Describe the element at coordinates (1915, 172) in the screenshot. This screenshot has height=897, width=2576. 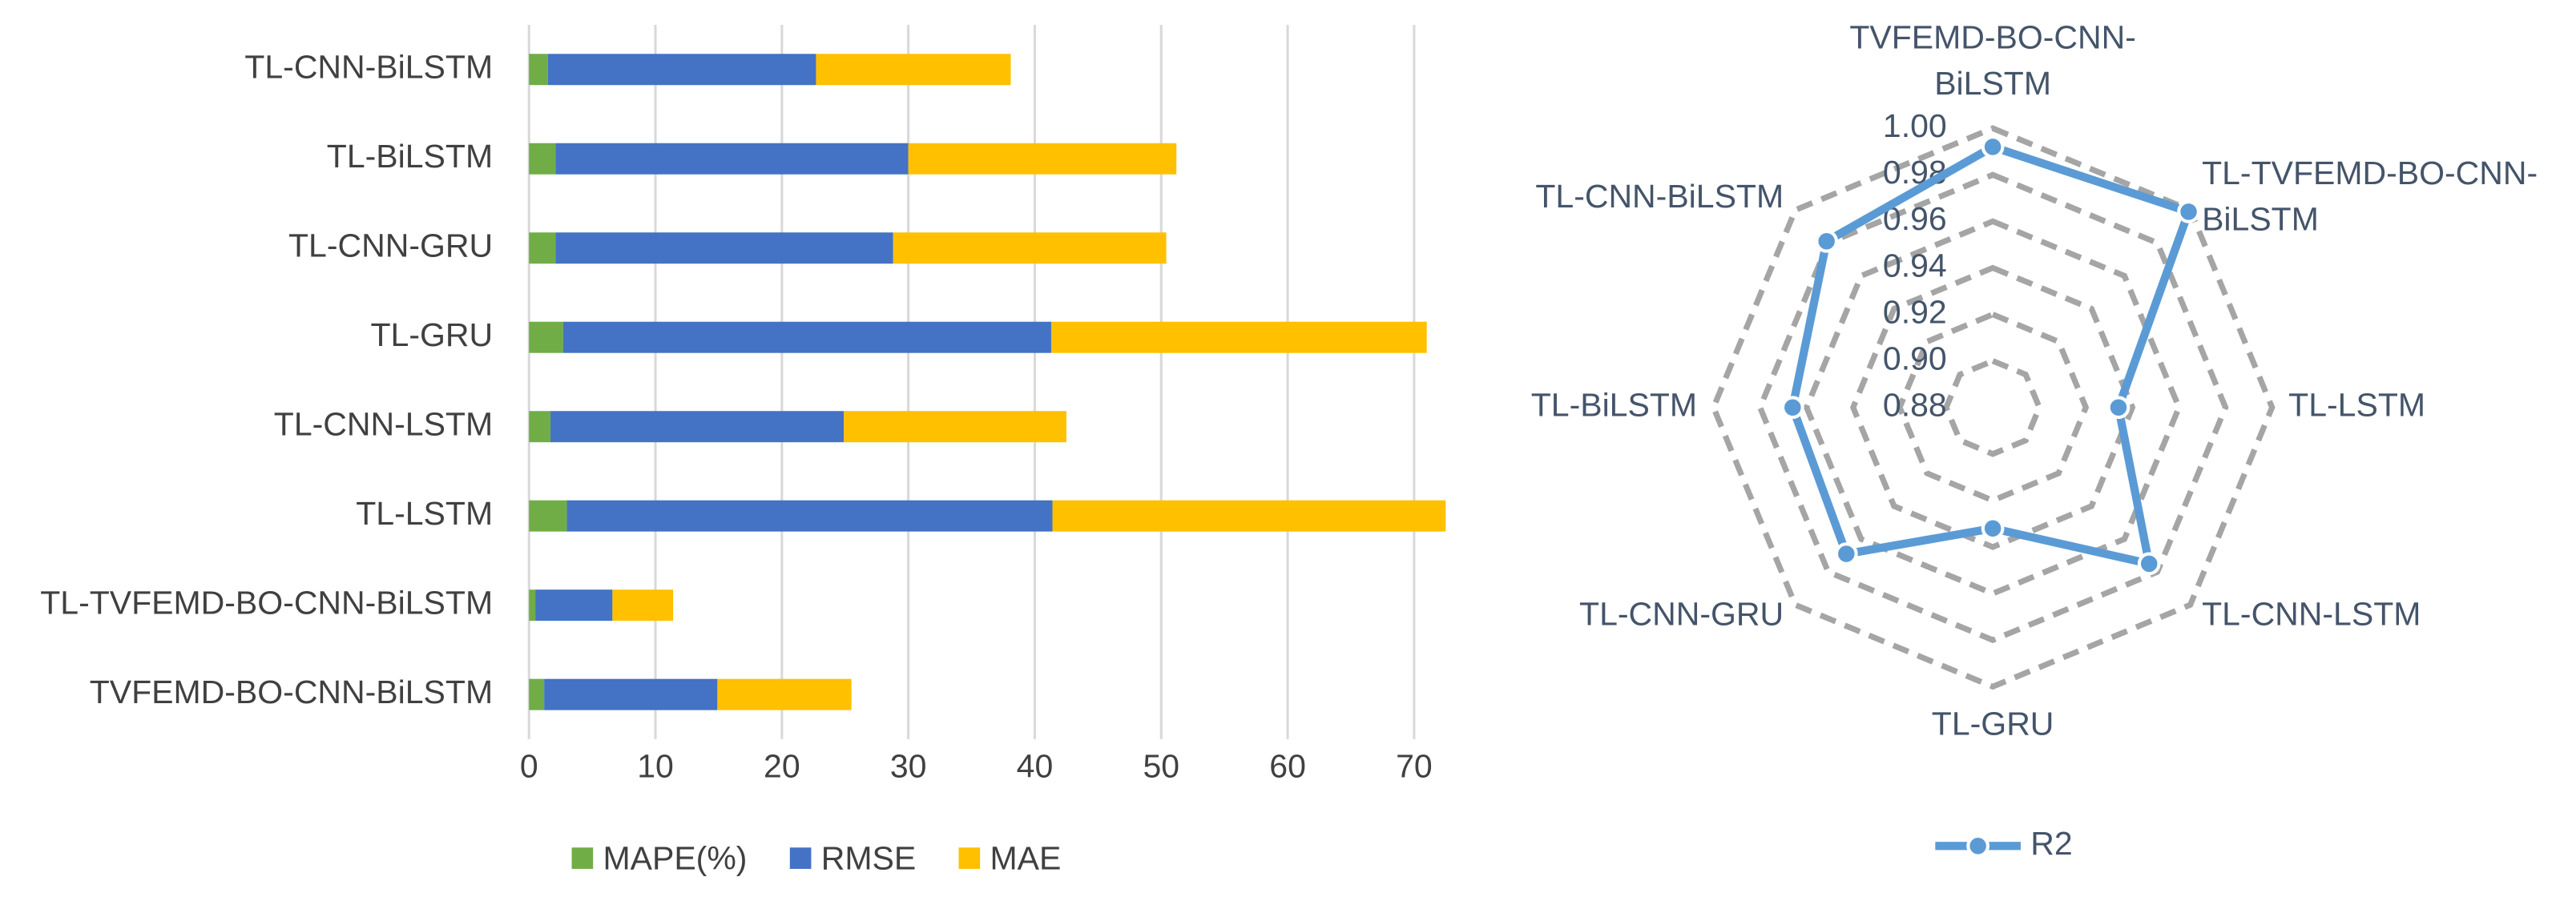
I see `r-tick-label: 0.98` at that location.